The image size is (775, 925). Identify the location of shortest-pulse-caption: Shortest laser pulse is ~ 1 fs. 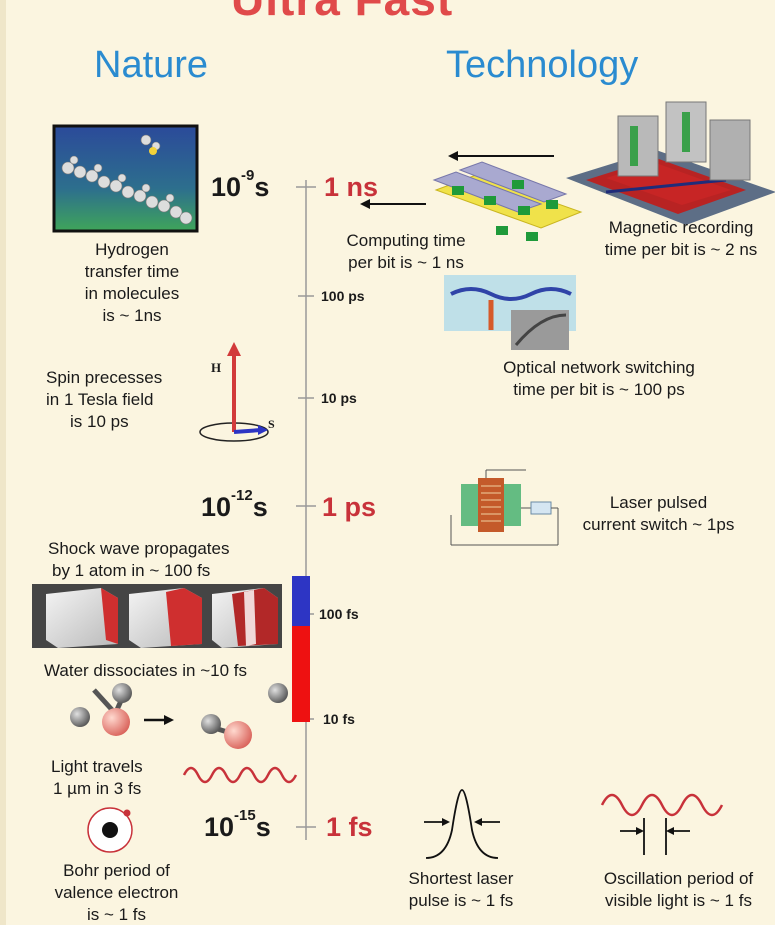
(461, 889).